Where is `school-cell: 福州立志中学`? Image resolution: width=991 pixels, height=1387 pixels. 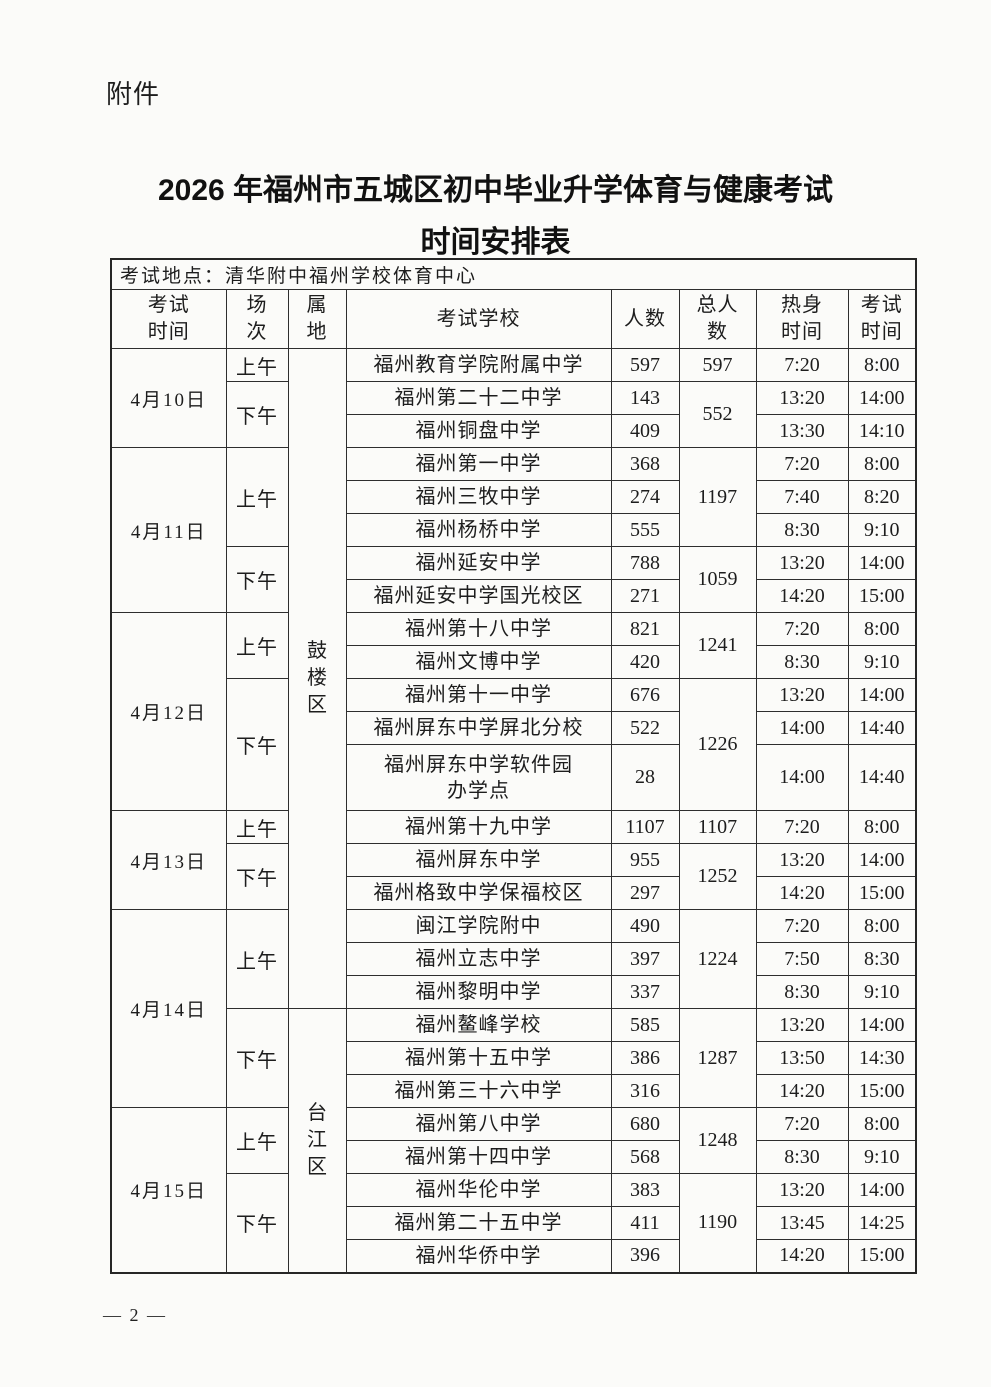
school-cell: 福州立志中学 is located at coordinates (478, 959).